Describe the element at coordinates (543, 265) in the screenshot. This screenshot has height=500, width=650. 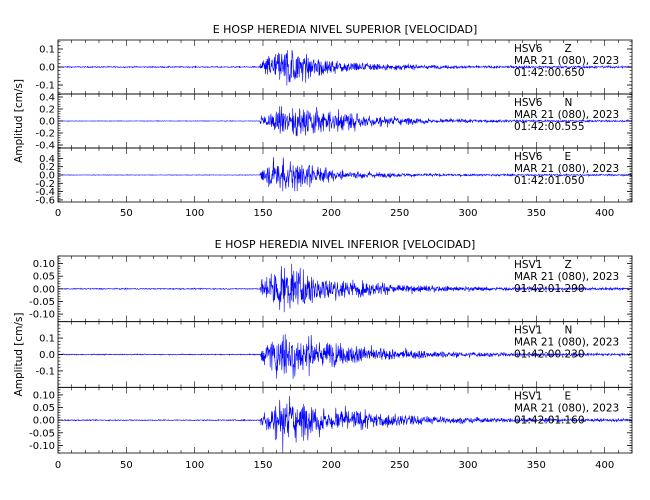
I see `station-channel-label: HSV1 Z` at that location.